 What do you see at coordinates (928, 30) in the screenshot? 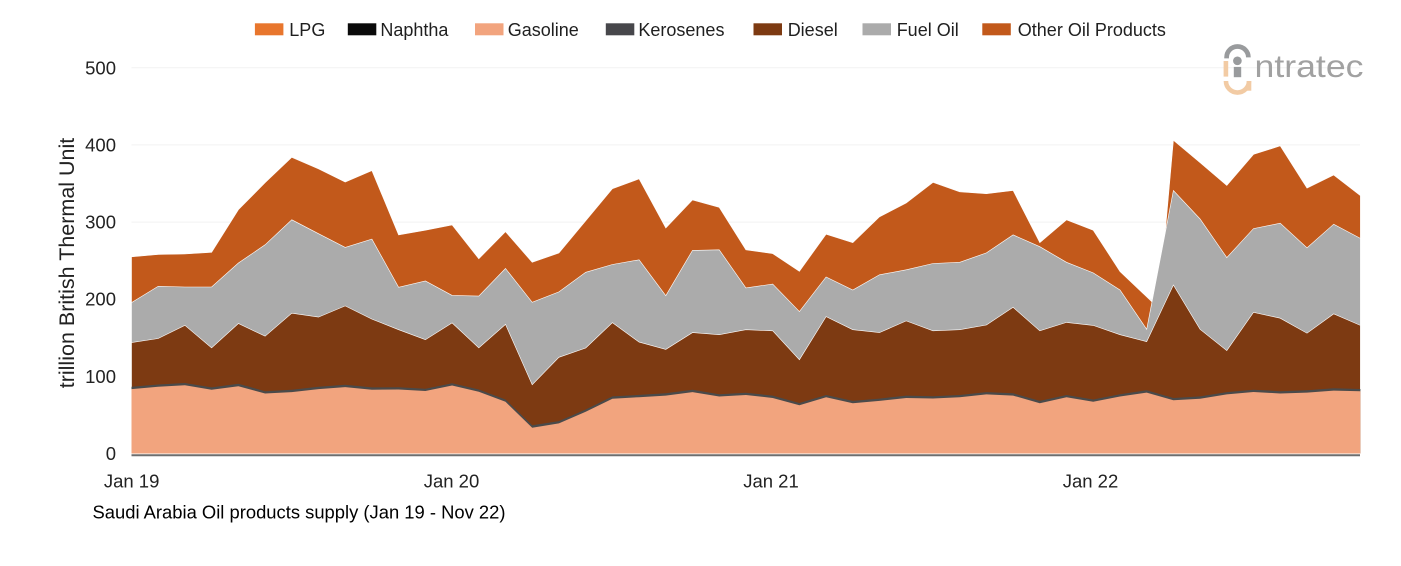
I see `svg-text: Fuel Oil` at bounding box center [928, 30].